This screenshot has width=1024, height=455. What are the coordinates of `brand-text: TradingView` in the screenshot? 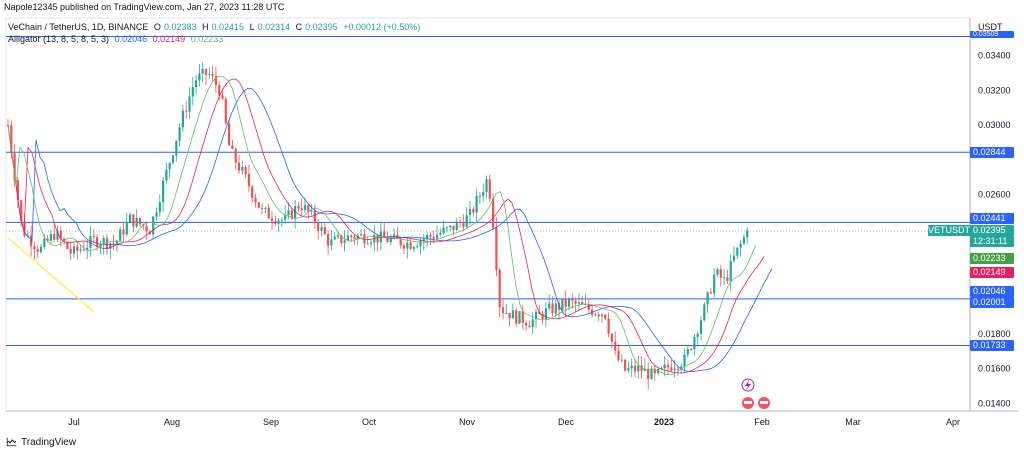 It's located at (49, 442).